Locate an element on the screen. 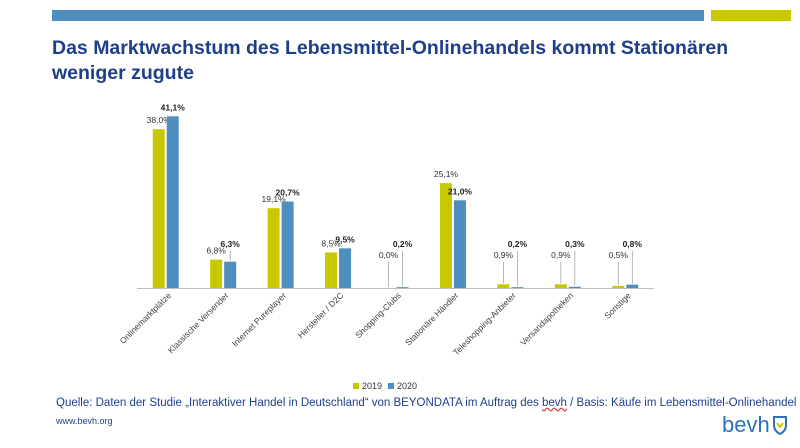 Image resolution: width=800 pixels, height=448 pixels. data-label-2020-5: 21,0% is located at coordinates (460, 191).